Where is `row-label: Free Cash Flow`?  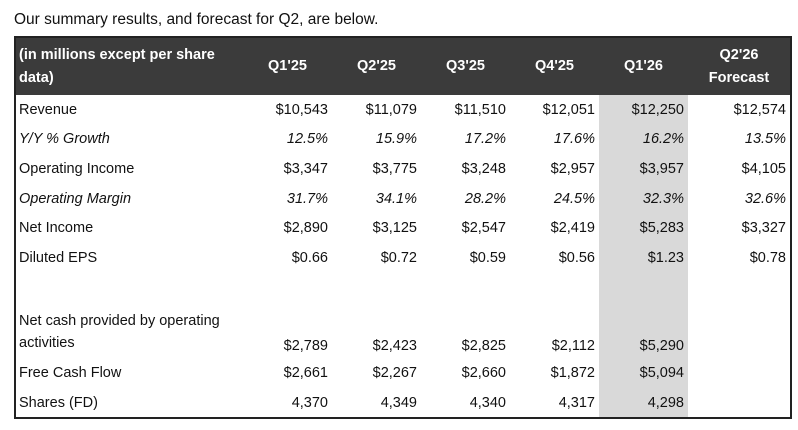 row-label: Free Cash Flow is located at coordinates (70, 372).